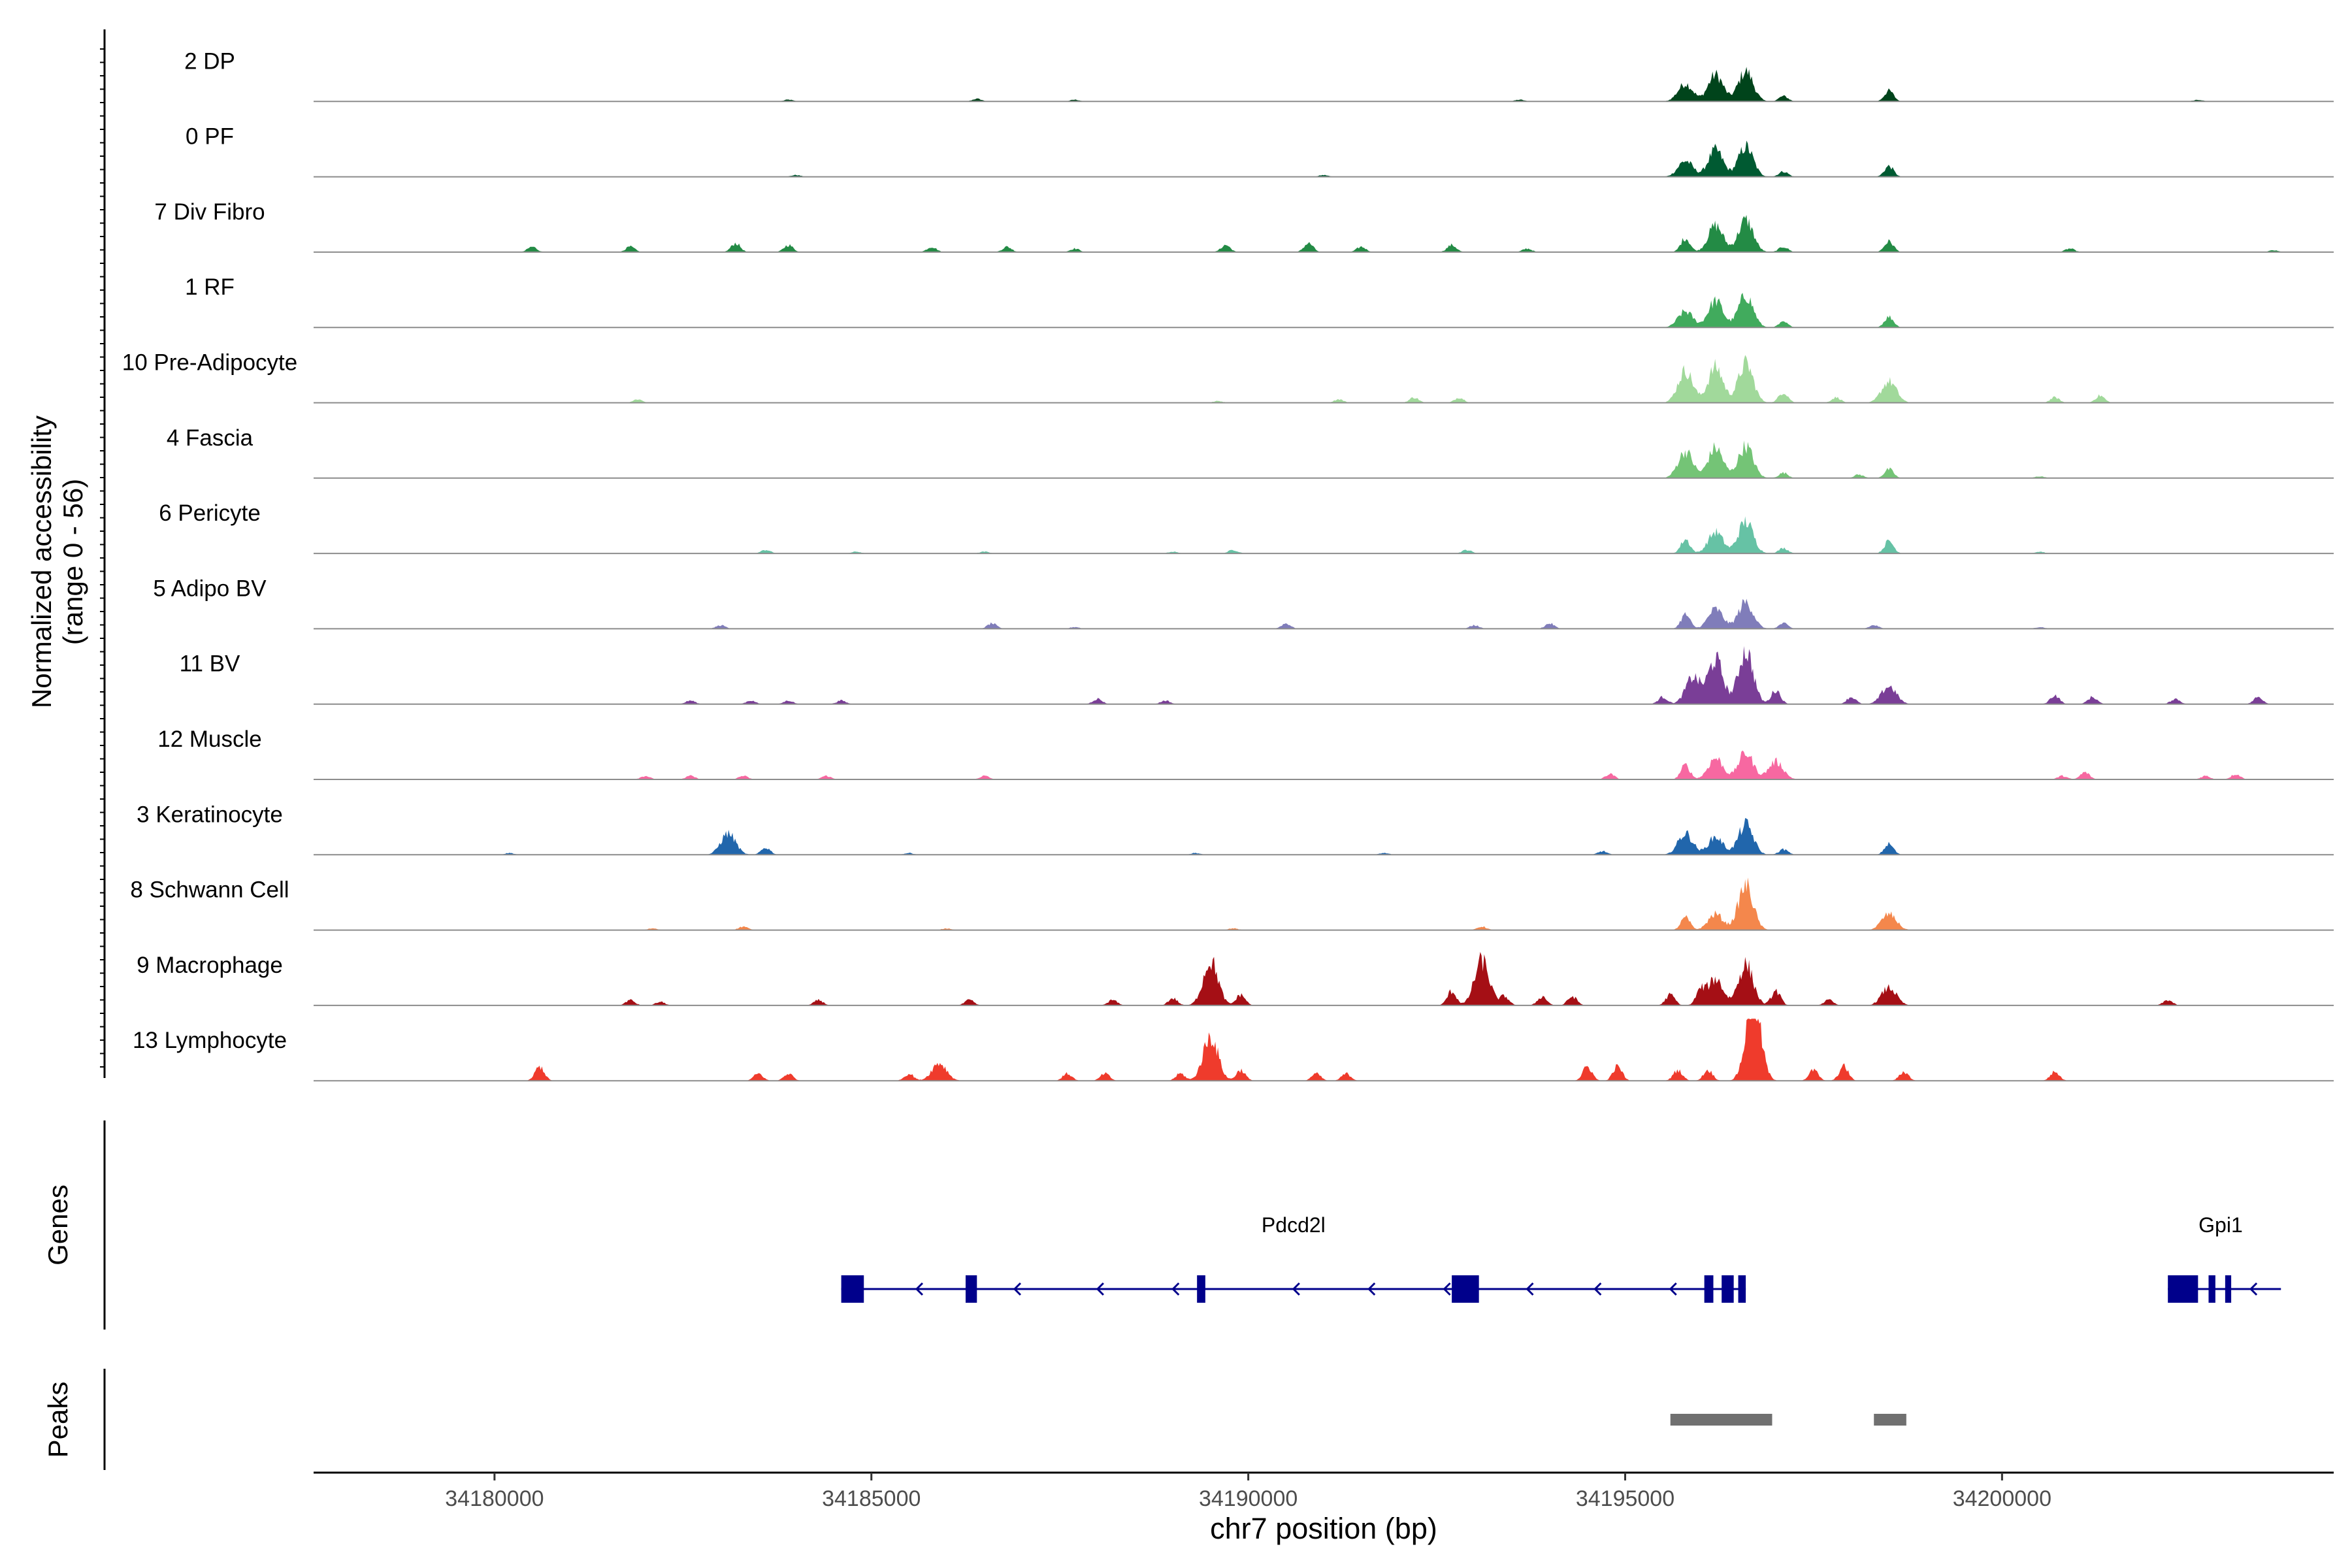 The width and height of the screenshot is (2352, 1568). Describe the element at coordinates (871, 1498) in the screenshot. I see `x-tick-label: 34185000` at that location.